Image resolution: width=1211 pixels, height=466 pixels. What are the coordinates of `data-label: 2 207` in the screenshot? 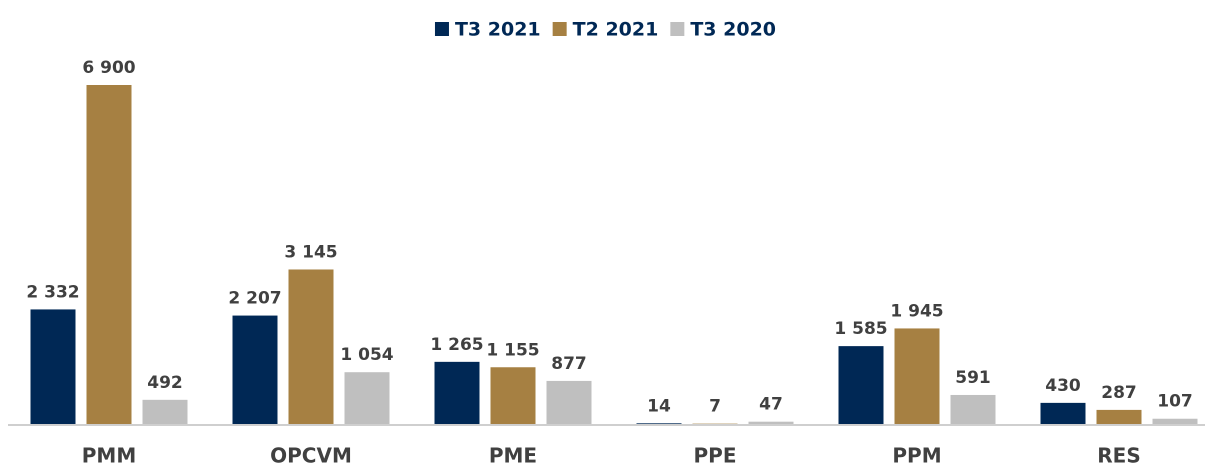 It's located at (254, 299).